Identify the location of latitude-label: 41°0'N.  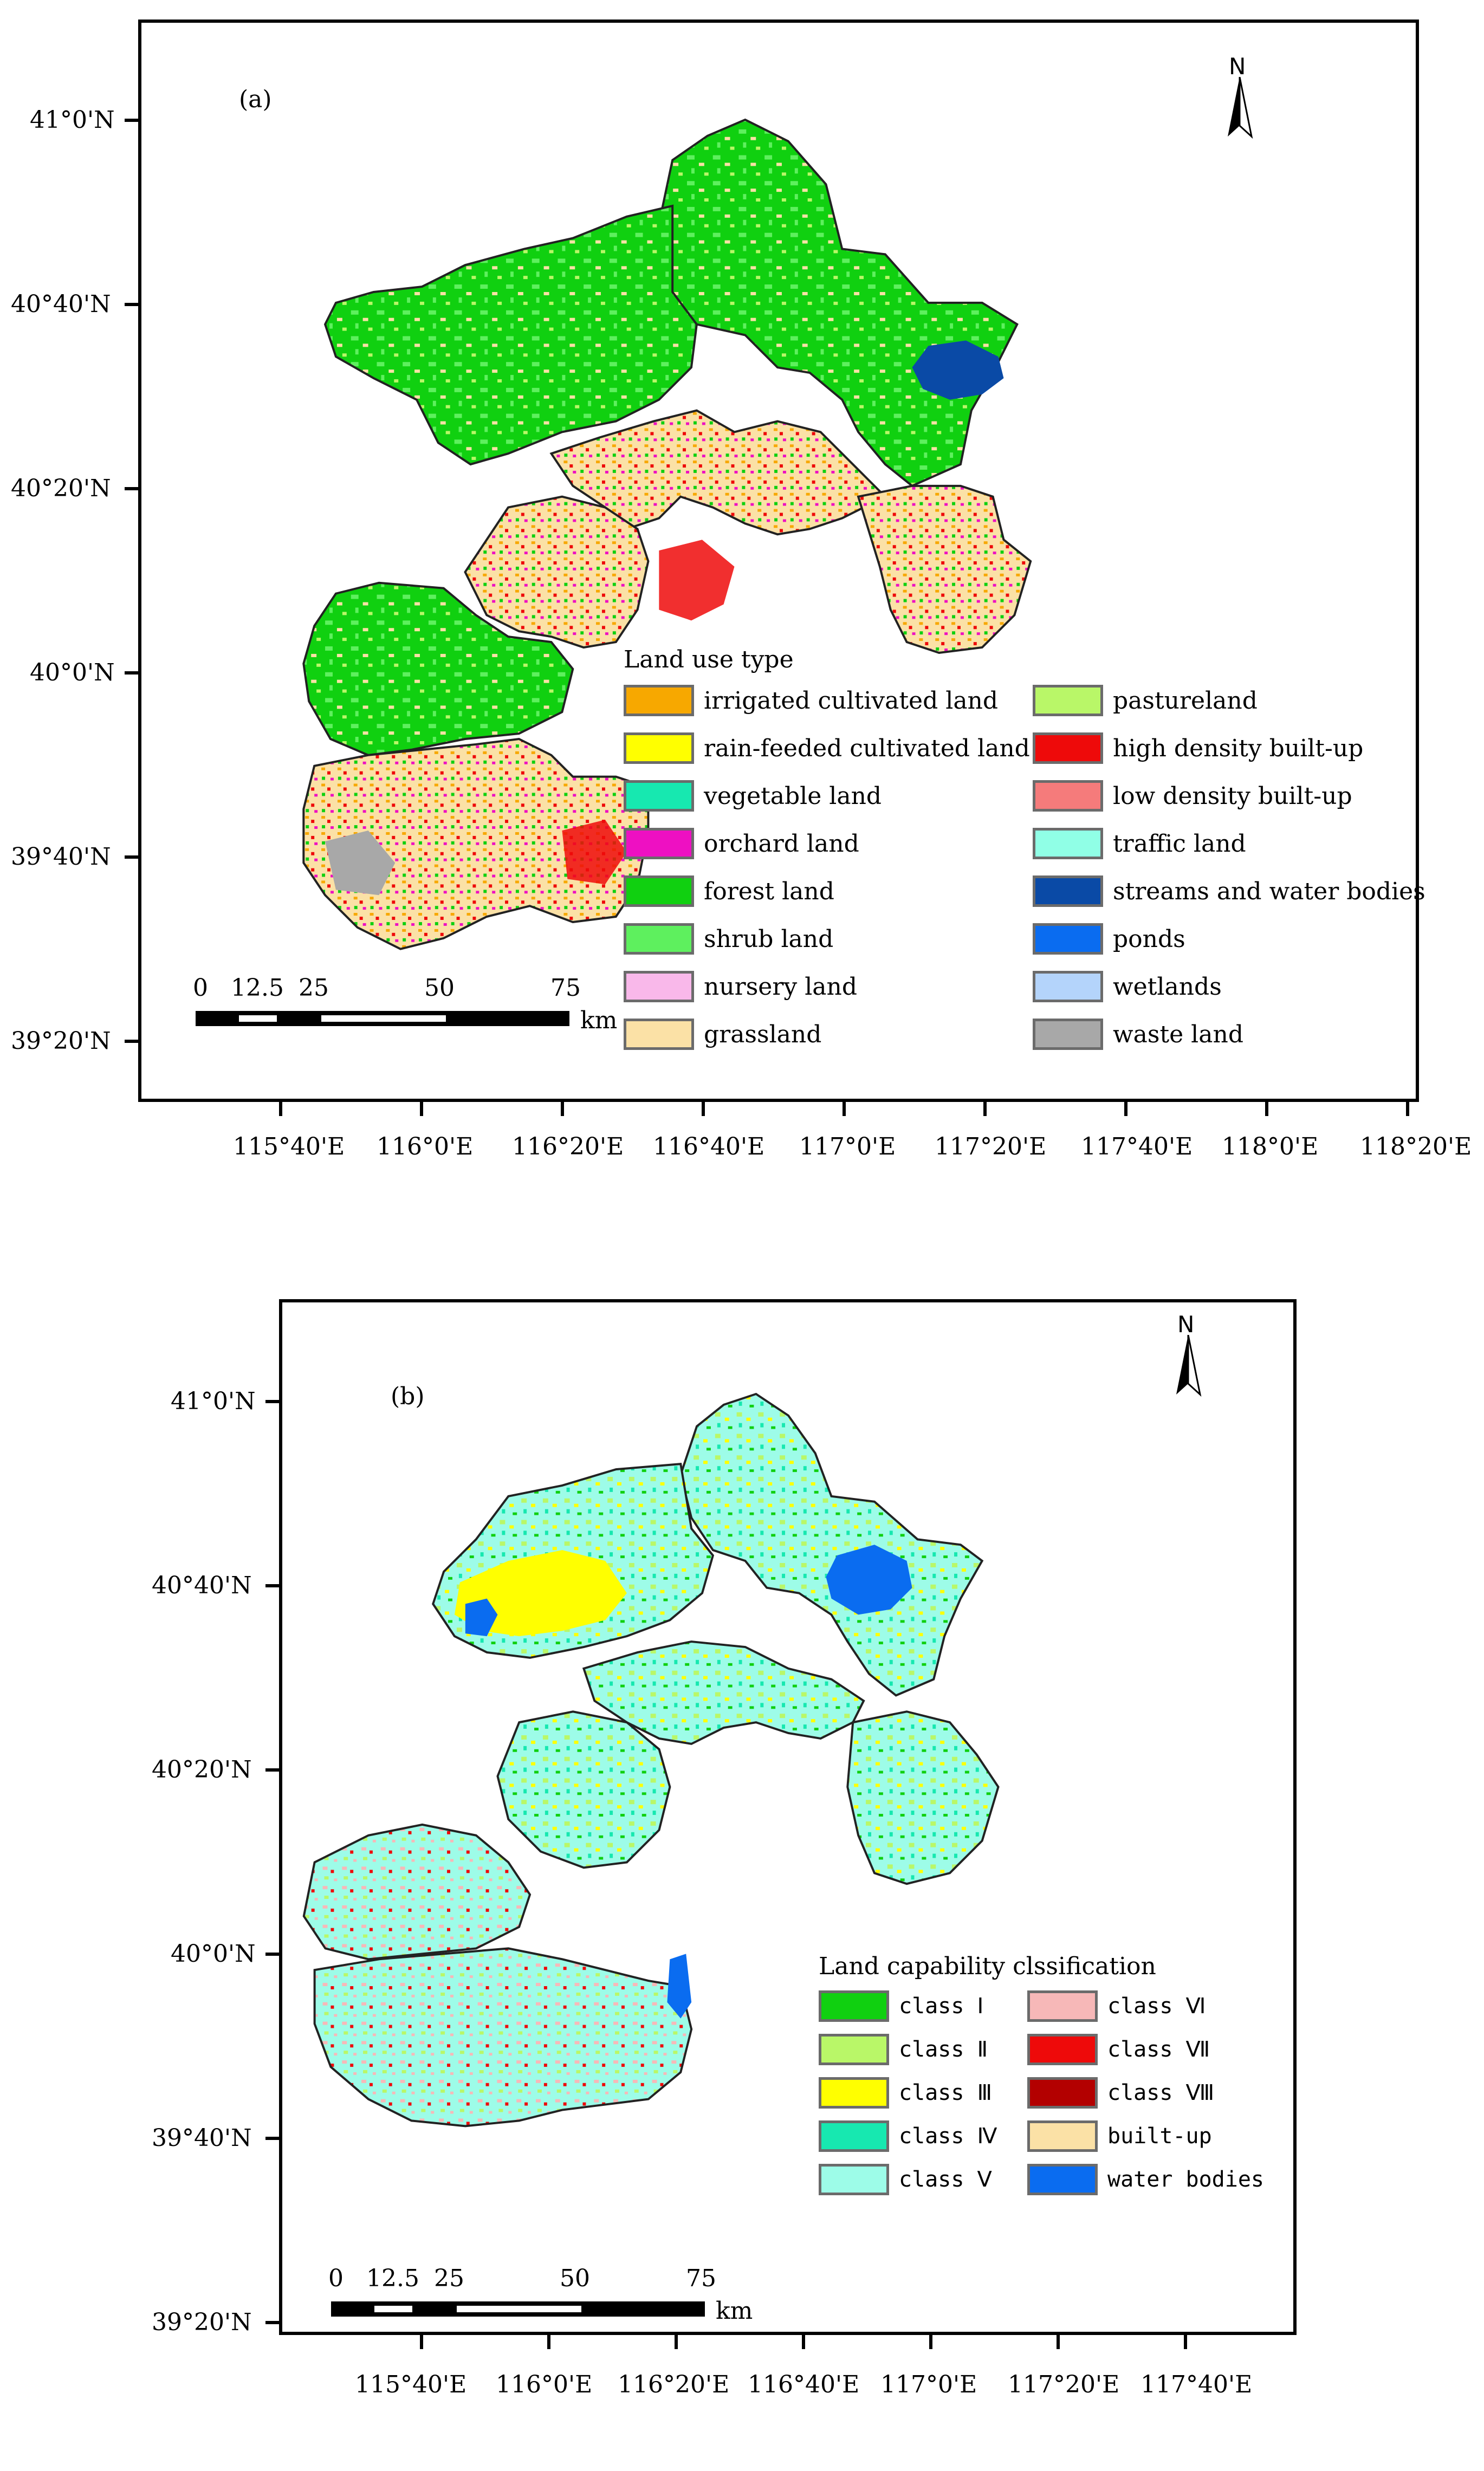
(72, 120).